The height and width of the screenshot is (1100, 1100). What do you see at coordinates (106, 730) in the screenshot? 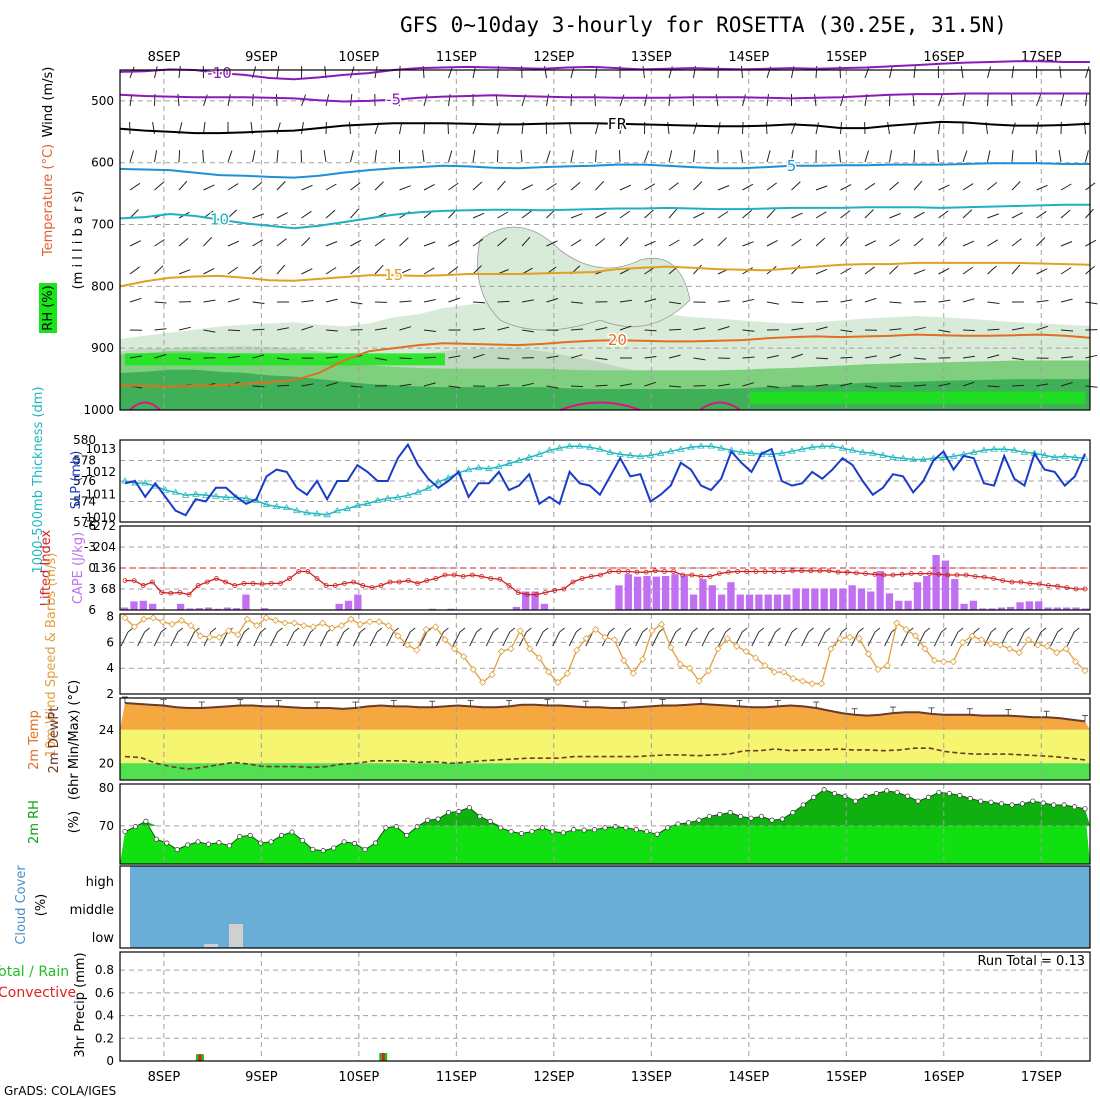
I see `y-tick-label: 24` at bounding box center [106, 730].